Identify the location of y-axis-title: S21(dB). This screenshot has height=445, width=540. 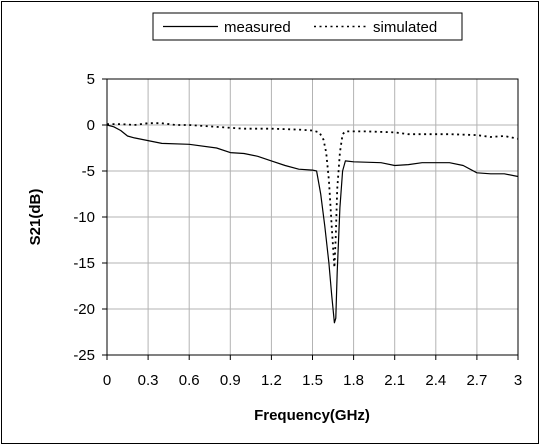
(35, 217).